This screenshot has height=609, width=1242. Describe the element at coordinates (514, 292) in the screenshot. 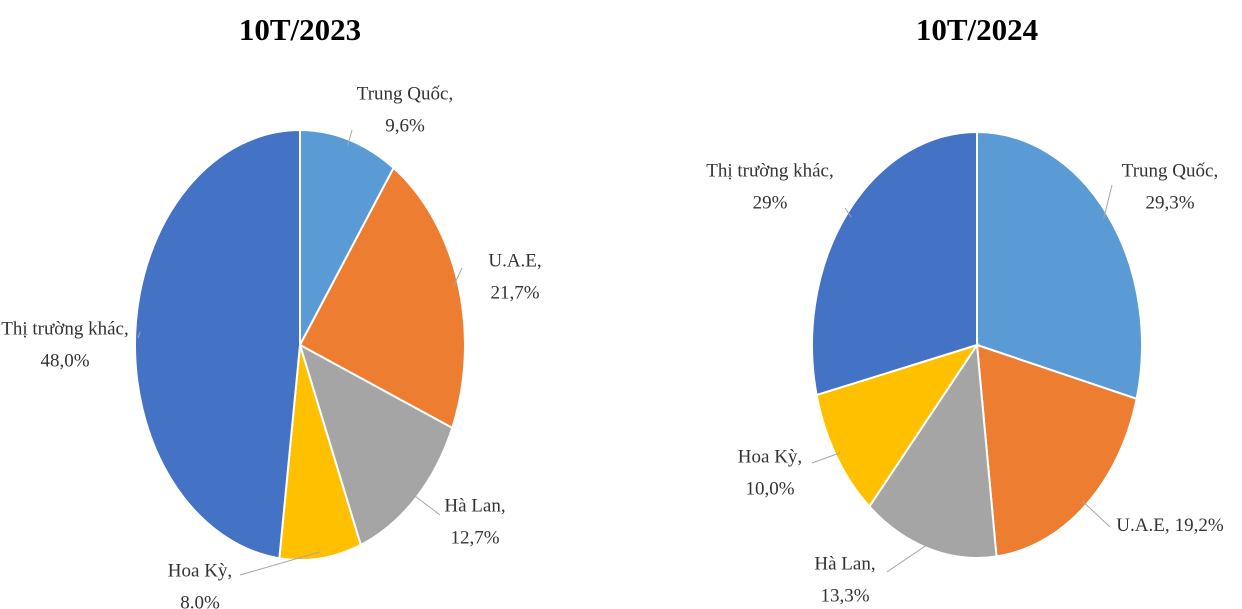

I see `label-value: 21,7%` at that location.